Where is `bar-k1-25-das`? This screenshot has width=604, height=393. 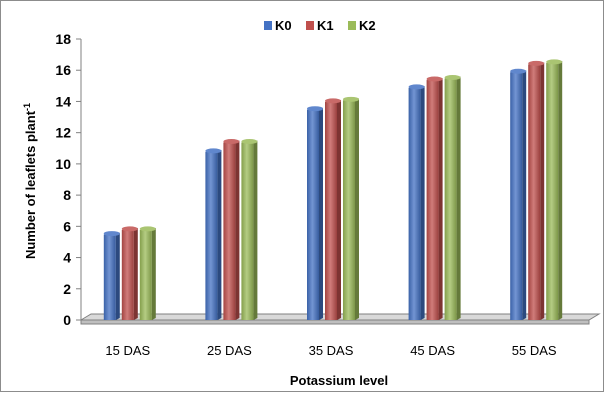
bar-k1-25-das is located at coordinates (231, 229).